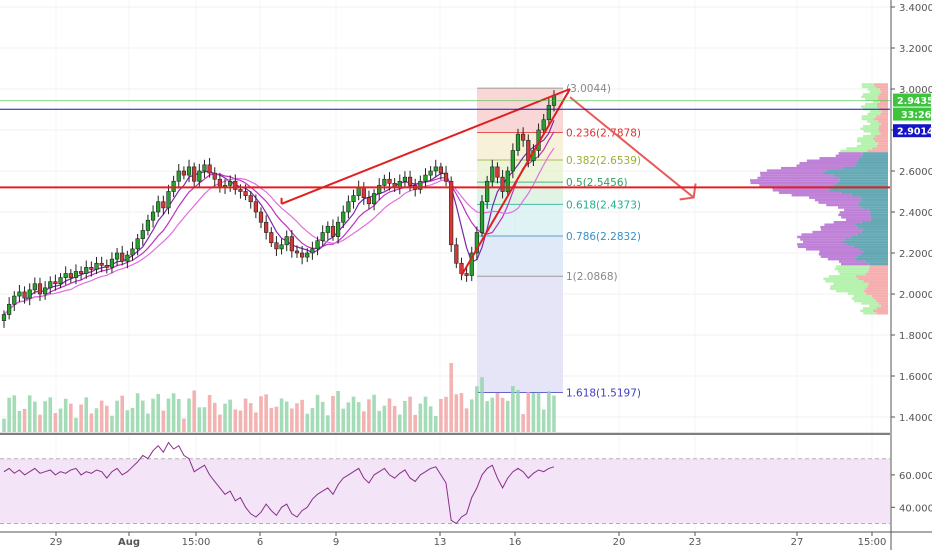  I want to click on price-axis-label: 2.0000, so click(915, 295).